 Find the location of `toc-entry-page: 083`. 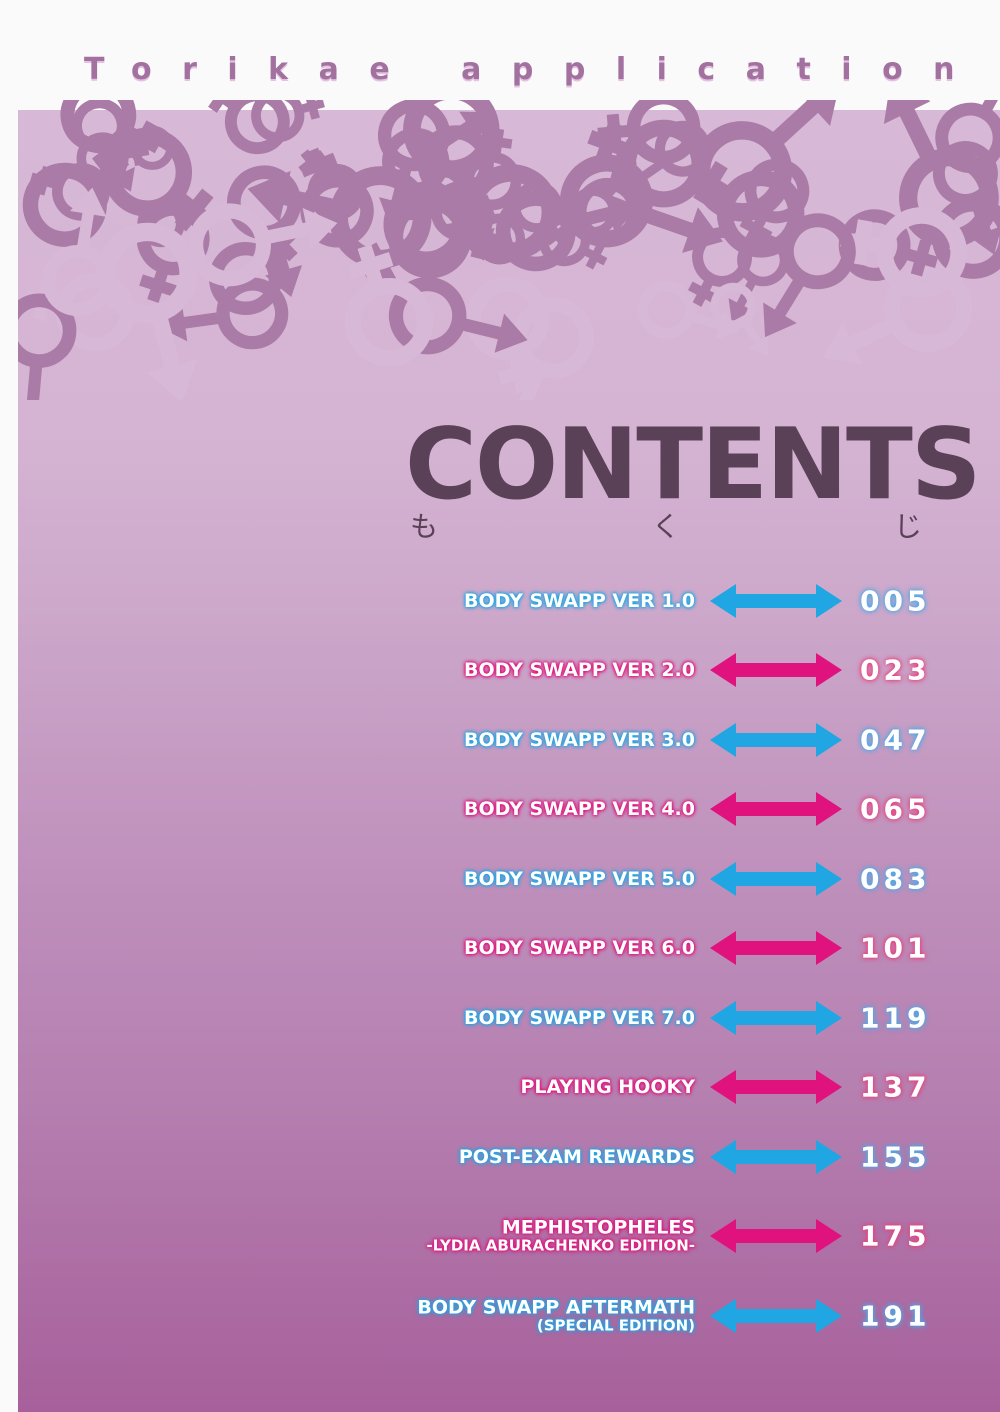

toc-entry-page: 083 is located at coordinates (895, 879).